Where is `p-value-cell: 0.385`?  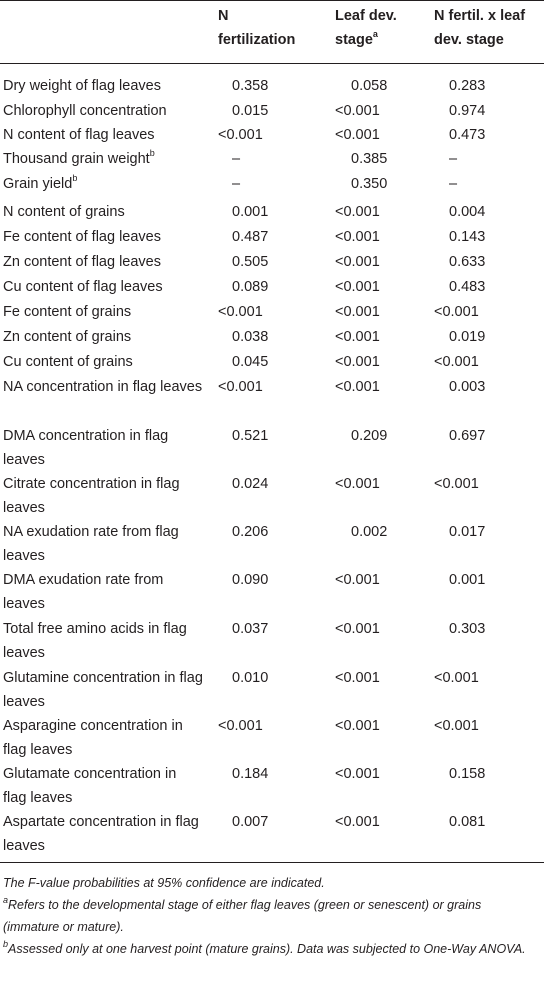 p-value-cell: 0.385 is located at coordinates (369, 159).